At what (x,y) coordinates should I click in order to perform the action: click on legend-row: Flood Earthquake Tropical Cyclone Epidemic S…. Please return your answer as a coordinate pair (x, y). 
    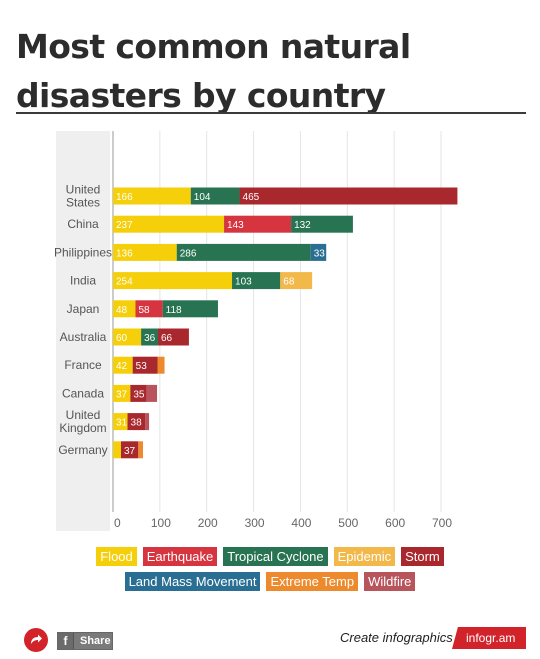
    Looking at the image, I should click on (270, 556).